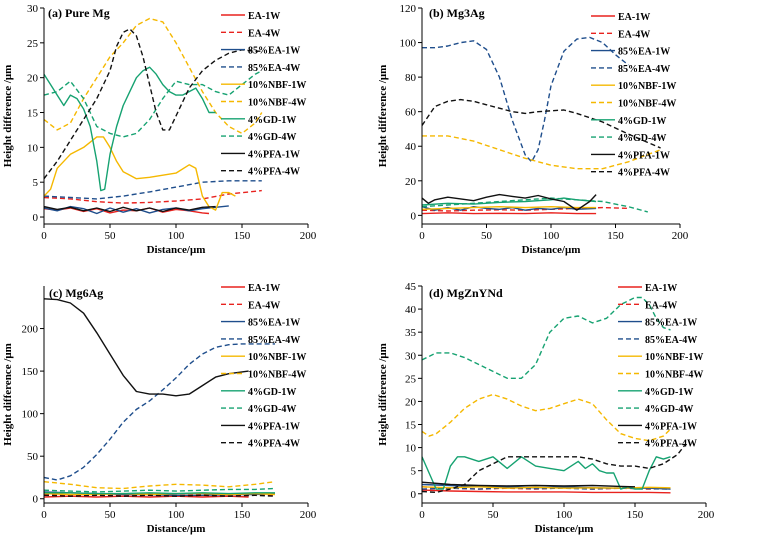 This screenshot has height=546, width=784. I want to click on legend-label: 4%PFA-1W, so click(274, 154).